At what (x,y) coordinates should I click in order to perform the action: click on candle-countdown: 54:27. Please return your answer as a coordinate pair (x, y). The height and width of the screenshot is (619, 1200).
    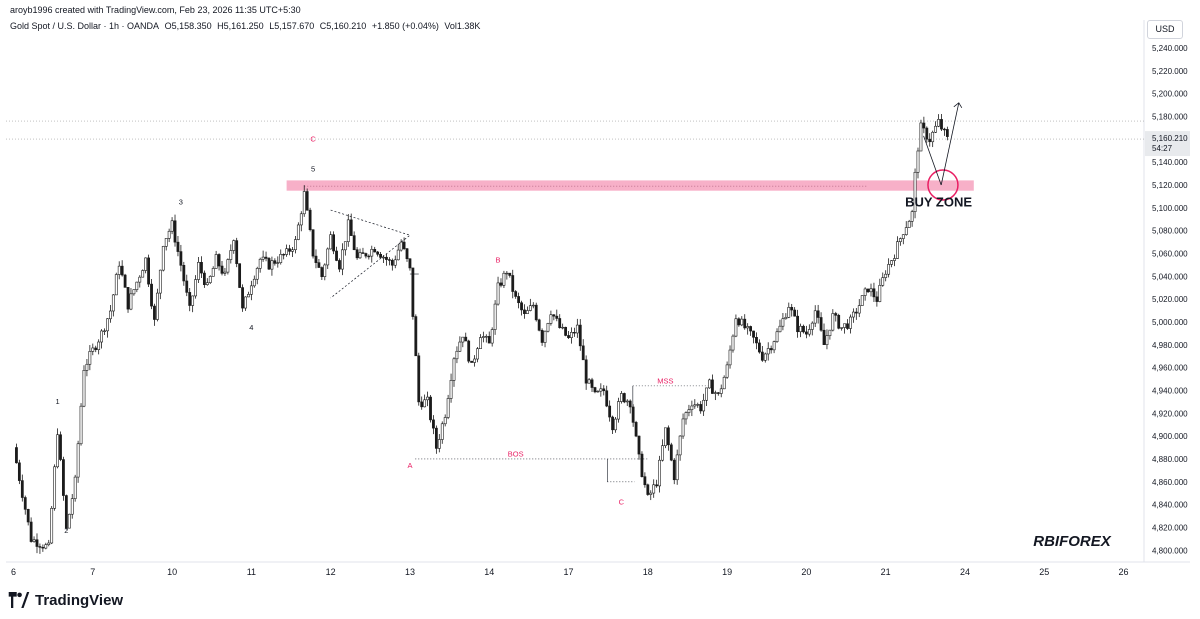
    Looking at the image, I should click on (1162, 148).